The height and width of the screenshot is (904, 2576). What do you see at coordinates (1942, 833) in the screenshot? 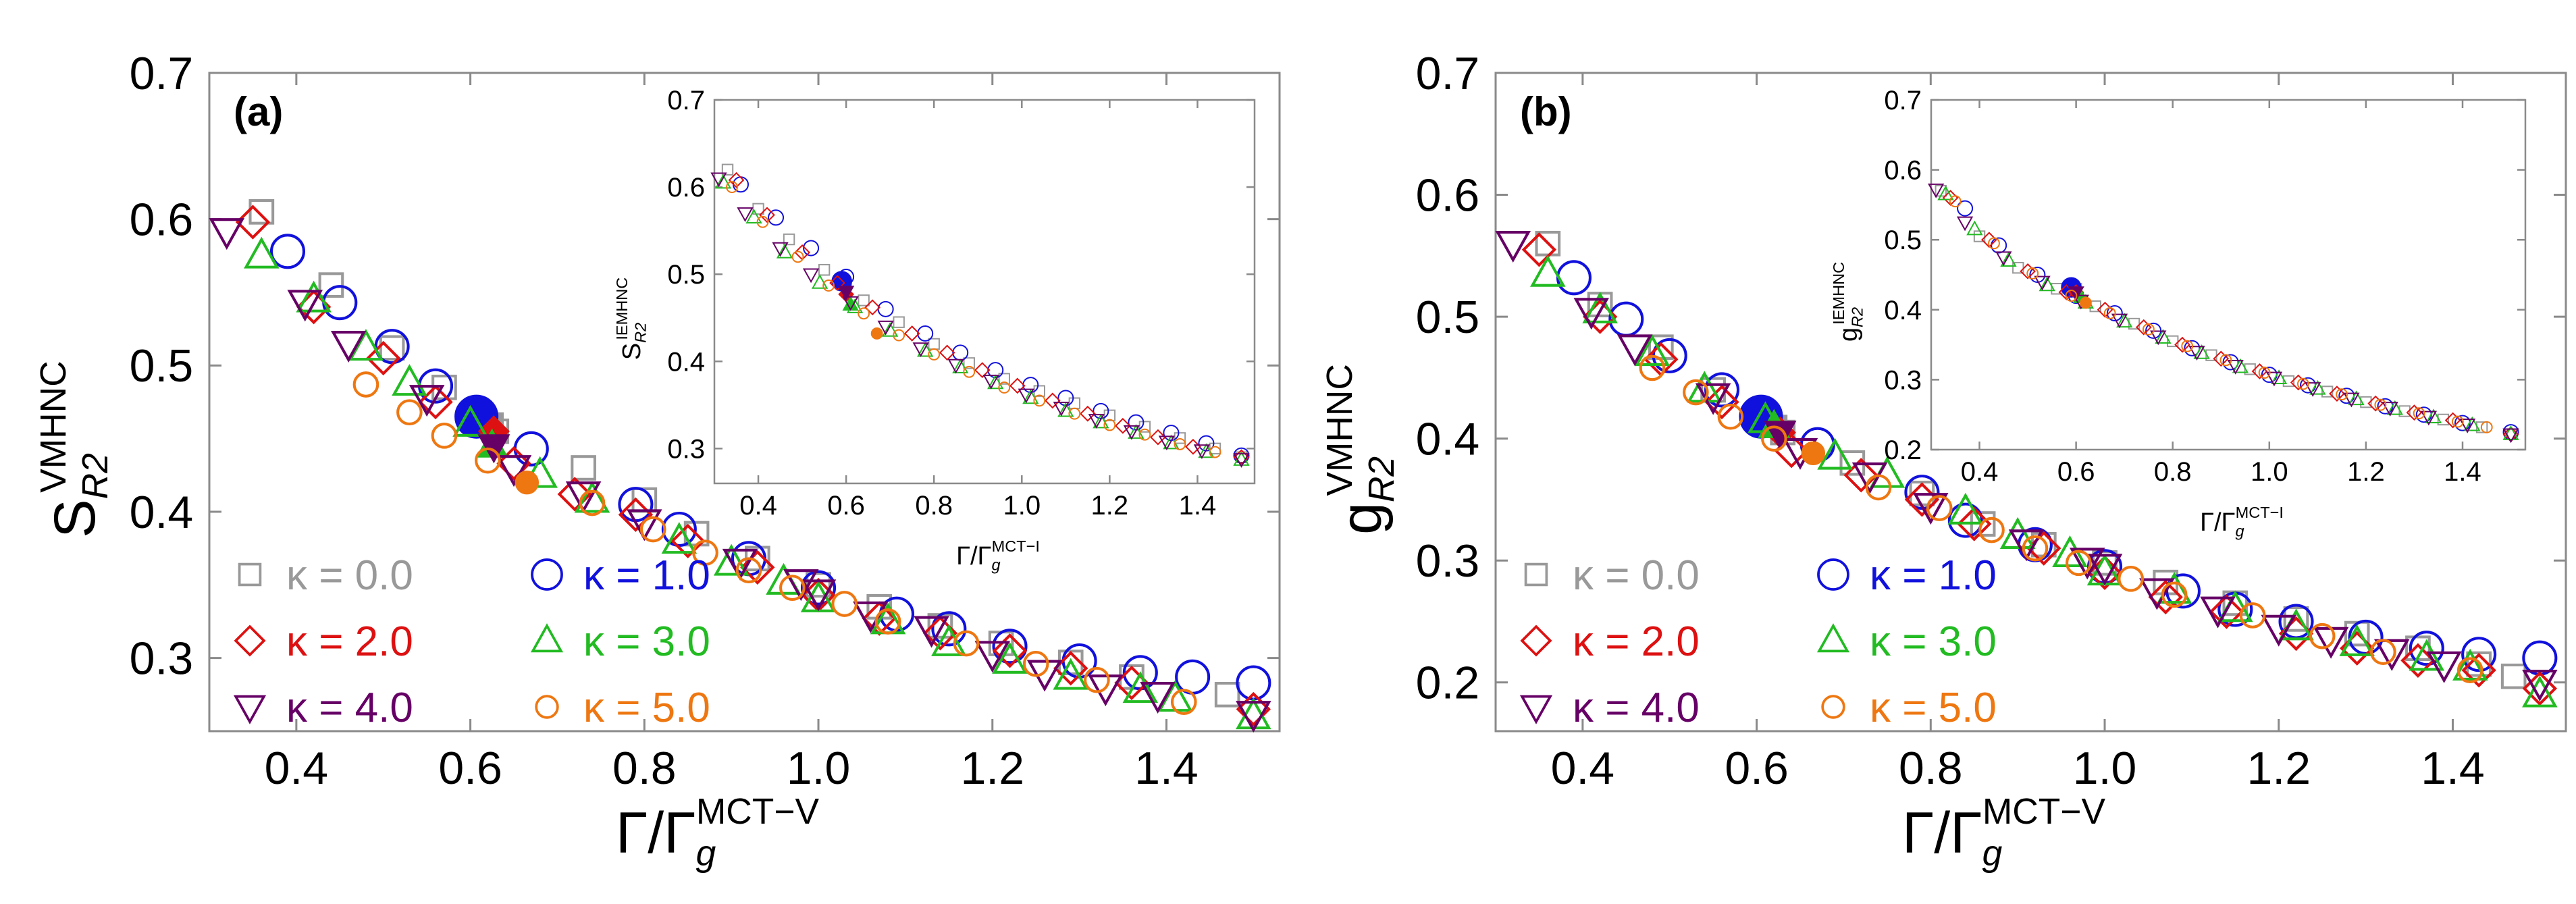
I see `x-axis-label-base: Γ/Γ` at bounding box center [1942, 833].